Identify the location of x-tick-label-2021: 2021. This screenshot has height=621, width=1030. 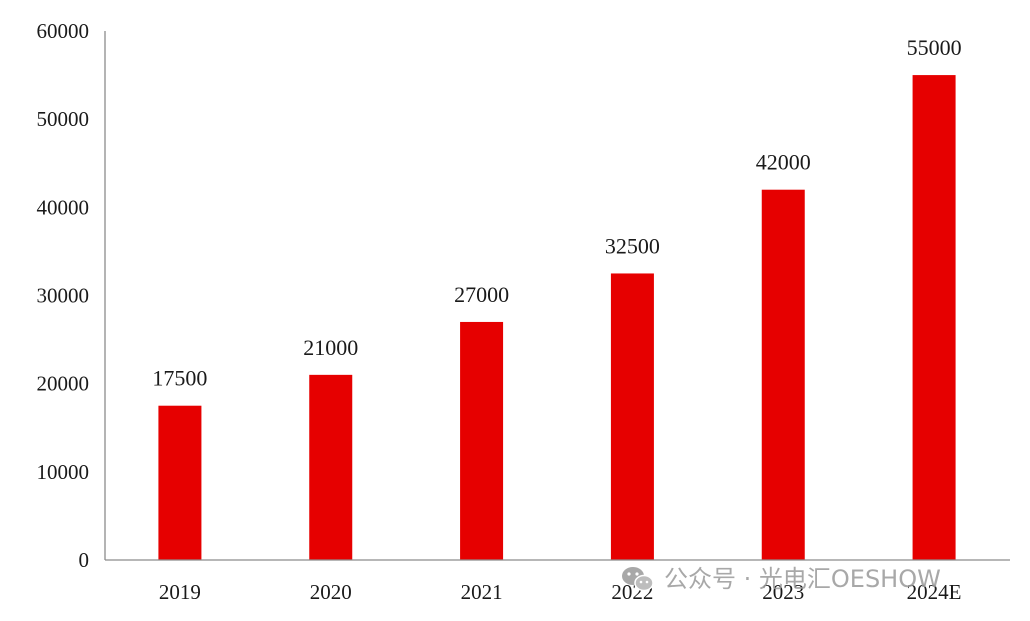
(482, 592).